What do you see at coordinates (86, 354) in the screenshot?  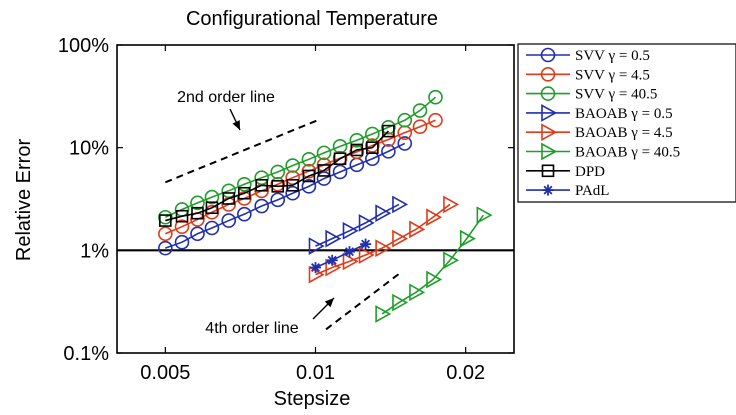 I see `y-tick-label: 0.1%` at bounding box center [86, 354].